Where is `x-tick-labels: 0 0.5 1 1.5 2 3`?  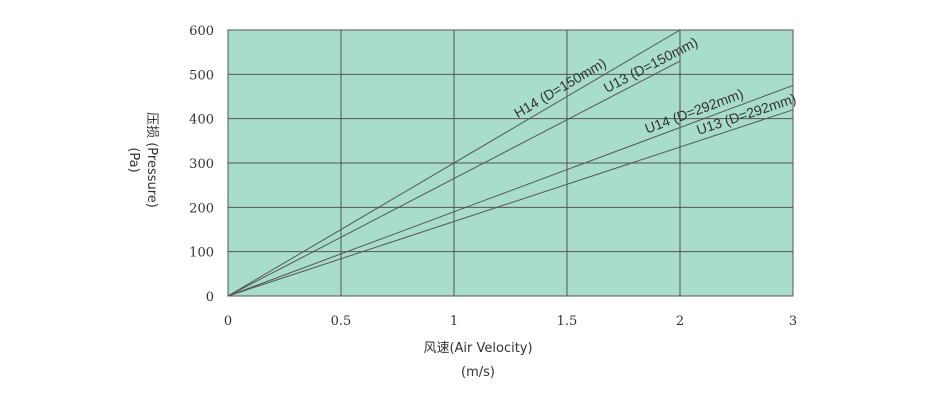
x-tick-labels: 0 0.5 1 1.5 2 3 is located at coordinates (510, 321).